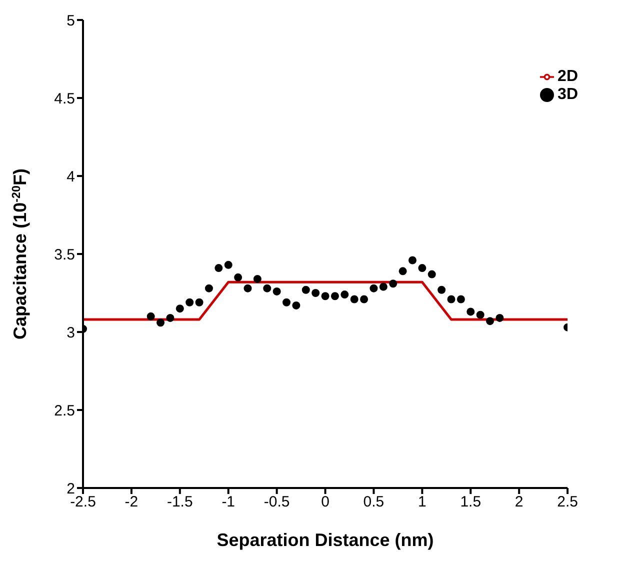 The height and width of the screenshot is (567, 635). Describe the element at coordinates (325, 540) in the screenshot. I see `x-axis-title: Separation Distance (nm)` at that location.